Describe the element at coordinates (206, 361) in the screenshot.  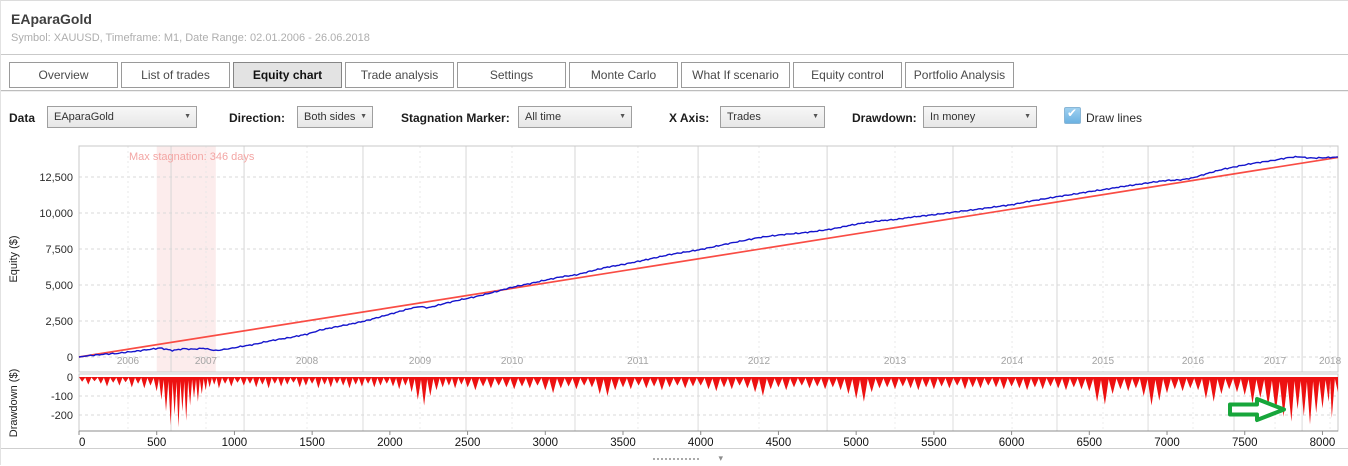
I see `year-tick-label: 2007` at that location.